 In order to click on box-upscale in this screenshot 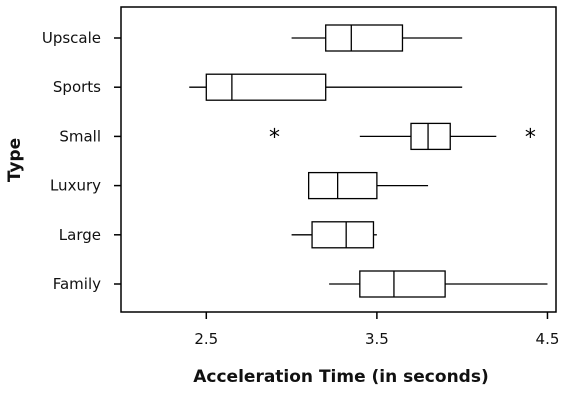, I will do `click(377, 38)`.